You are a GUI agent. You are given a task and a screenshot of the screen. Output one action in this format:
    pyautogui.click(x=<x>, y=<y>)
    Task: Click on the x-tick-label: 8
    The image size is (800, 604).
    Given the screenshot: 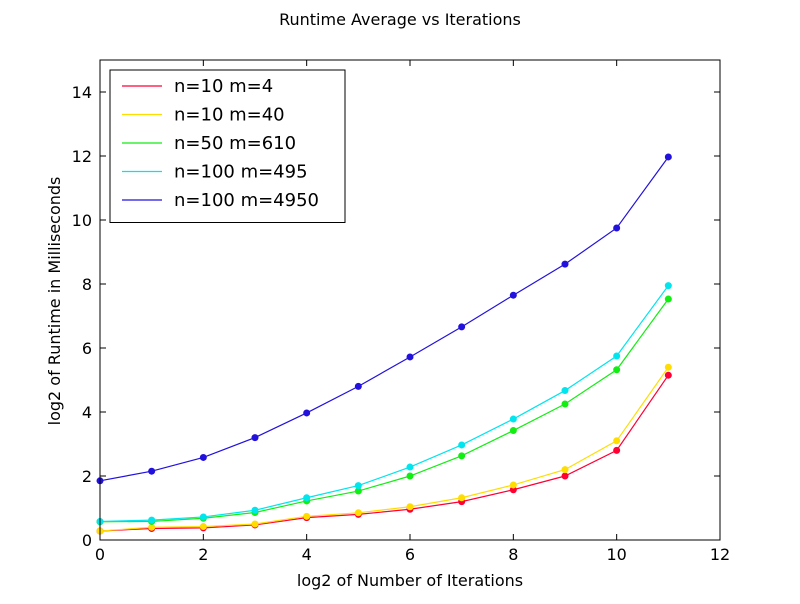 What is the action you would take?
    pyautogui.click(x=513, y=554)
    